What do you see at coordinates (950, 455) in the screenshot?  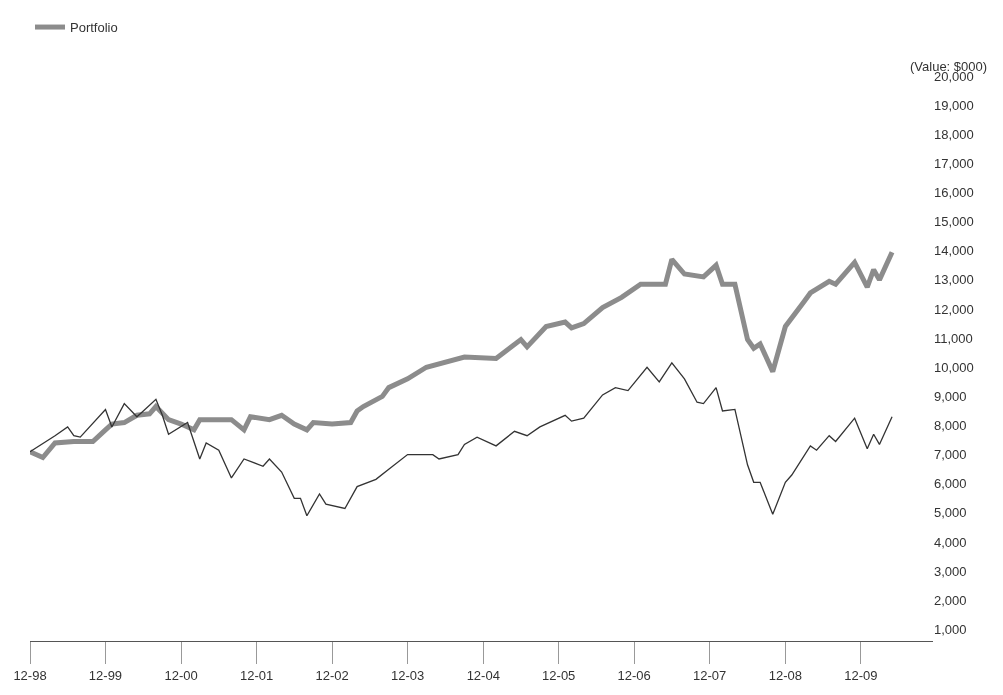 I see `y-tick-label: 7,000` at bounding box center [950, 455].